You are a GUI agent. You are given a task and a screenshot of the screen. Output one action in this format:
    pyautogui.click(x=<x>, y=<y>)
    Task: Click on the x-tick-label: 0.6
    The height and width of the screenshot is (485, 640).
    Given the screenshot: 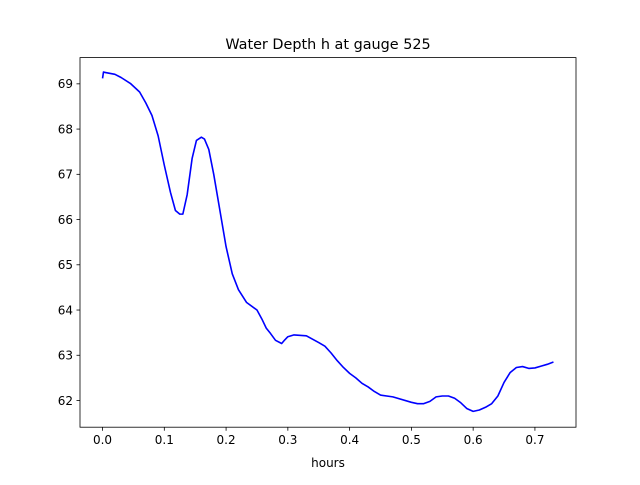 What is the action you would take?
    pyautogui.click(x=473, y=440)
    